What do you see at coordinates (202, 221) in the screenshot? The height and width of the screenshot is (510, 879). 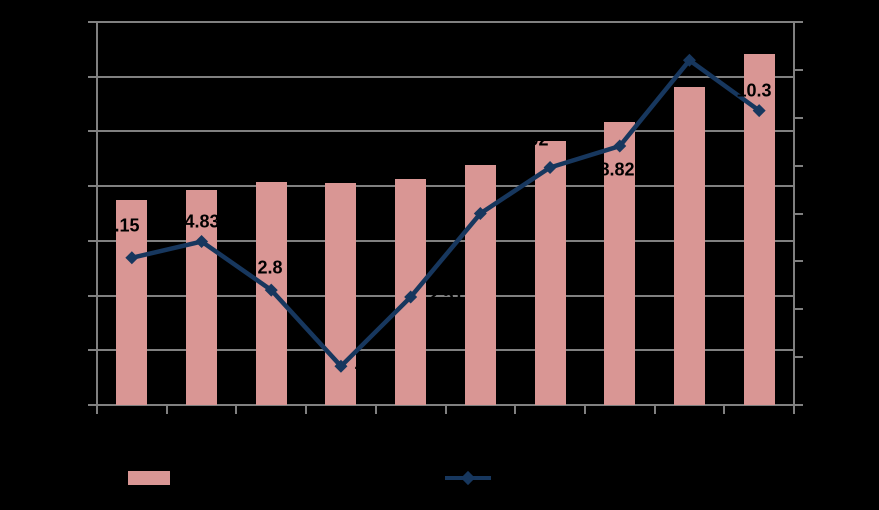 I see `data-label: 4.83` at bounding box center [202, 221].